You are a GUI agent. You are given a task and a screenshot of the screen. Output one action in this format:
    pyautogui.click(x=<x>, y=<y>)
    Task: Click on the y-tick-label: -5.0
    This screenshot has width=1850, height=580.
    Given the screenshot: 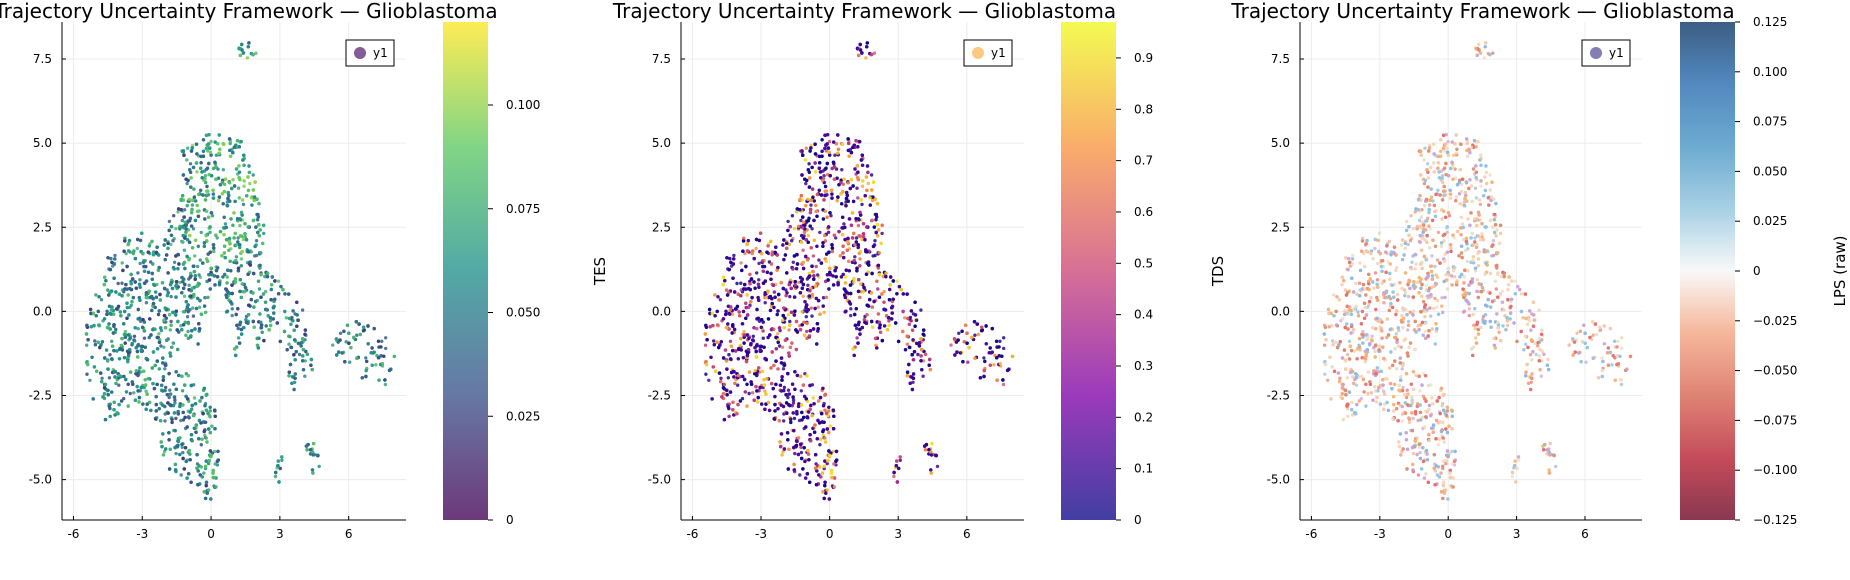 What is the action you would take?
    pyautogui.click(x=40, y=480)
    